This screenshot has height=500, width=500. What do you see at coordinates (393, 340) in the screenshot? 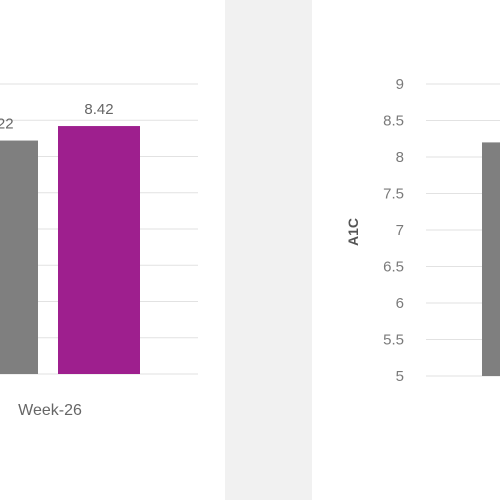
I see `y-tick-label: 5.5` at bounding box center [393, 340].